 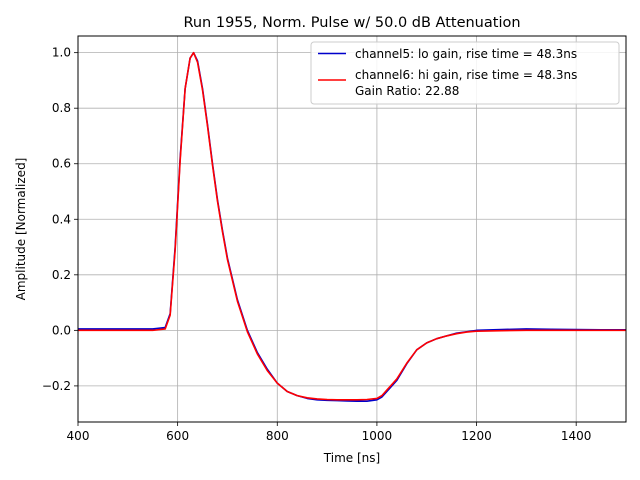 What do you see at coordinates (61, 275) in the screenshot?
I see `y-tick-label: 0.2` at bounding box center [61, 275].